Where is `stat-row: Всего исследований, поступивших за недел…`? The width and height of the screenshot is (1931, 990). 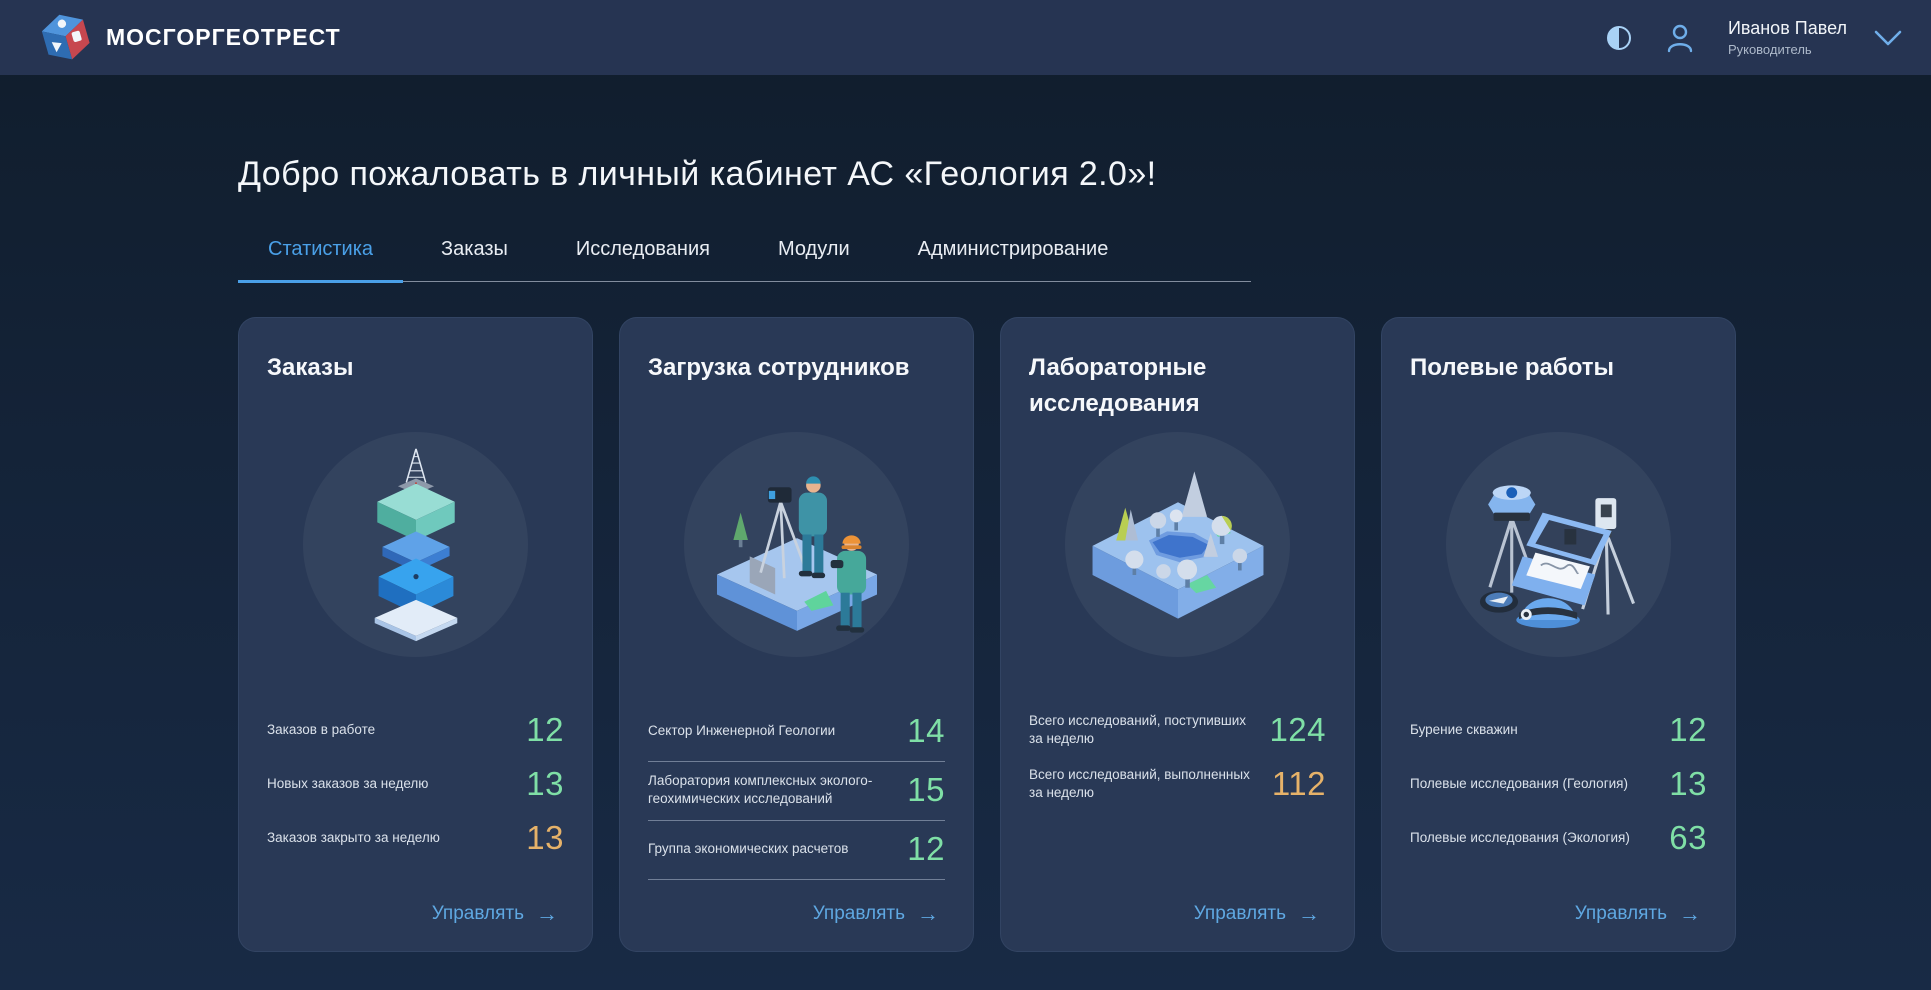
stat-row: Всего исследований, поступивших за недел… is located at coordinates (1177, 730).